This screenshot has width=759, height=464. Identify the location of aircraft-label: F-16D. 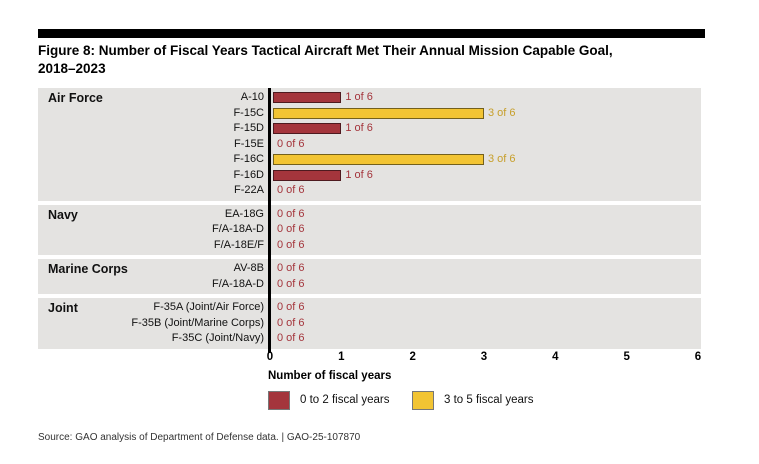
(248, 174).